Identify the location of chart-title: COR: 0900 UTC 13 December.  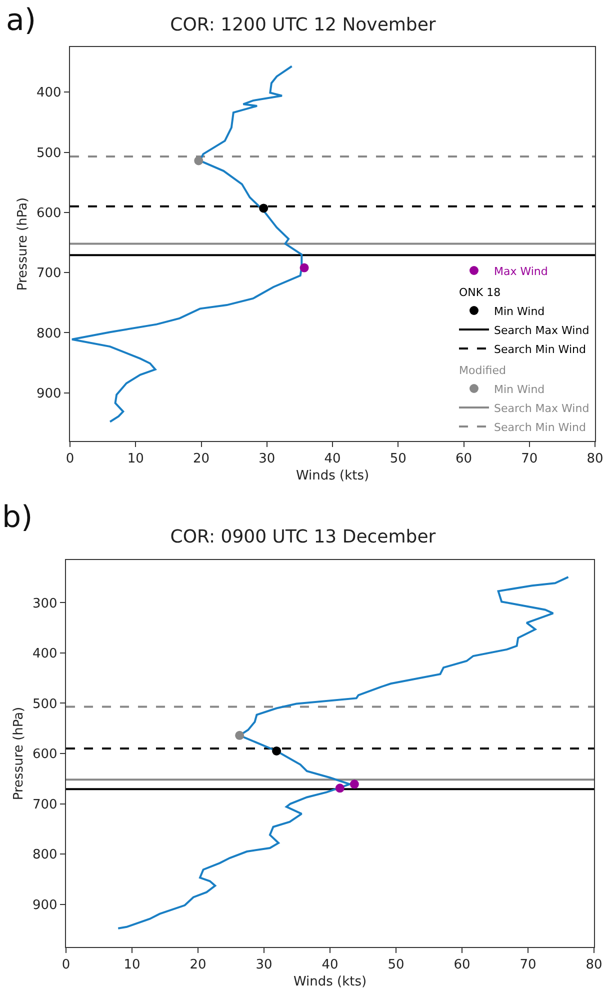
(303, 537).